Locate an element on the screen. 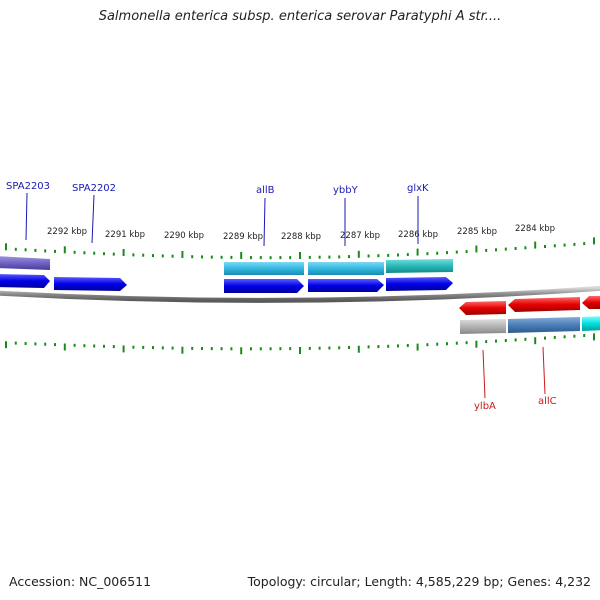 Image resolution: width=600 pixels, height=600 pixels. ruler-label: 2291 kbp is located at coordinates (125, 235).